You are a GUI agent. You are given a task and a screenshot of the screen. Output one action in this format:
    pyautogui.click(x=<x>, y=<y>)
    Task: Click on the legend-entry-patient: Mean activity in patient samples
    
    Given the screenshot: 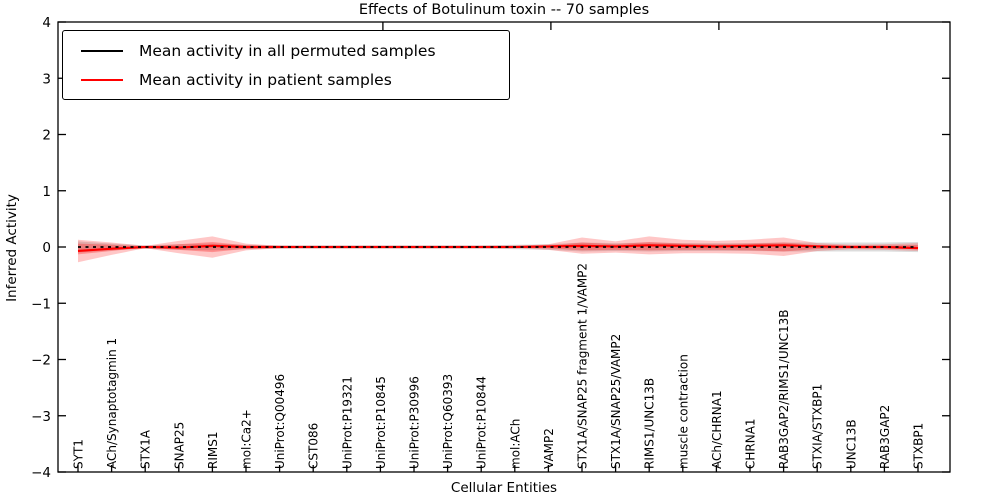 What is the action you would take?
    pyautogui.click(x=286, y=80)
    